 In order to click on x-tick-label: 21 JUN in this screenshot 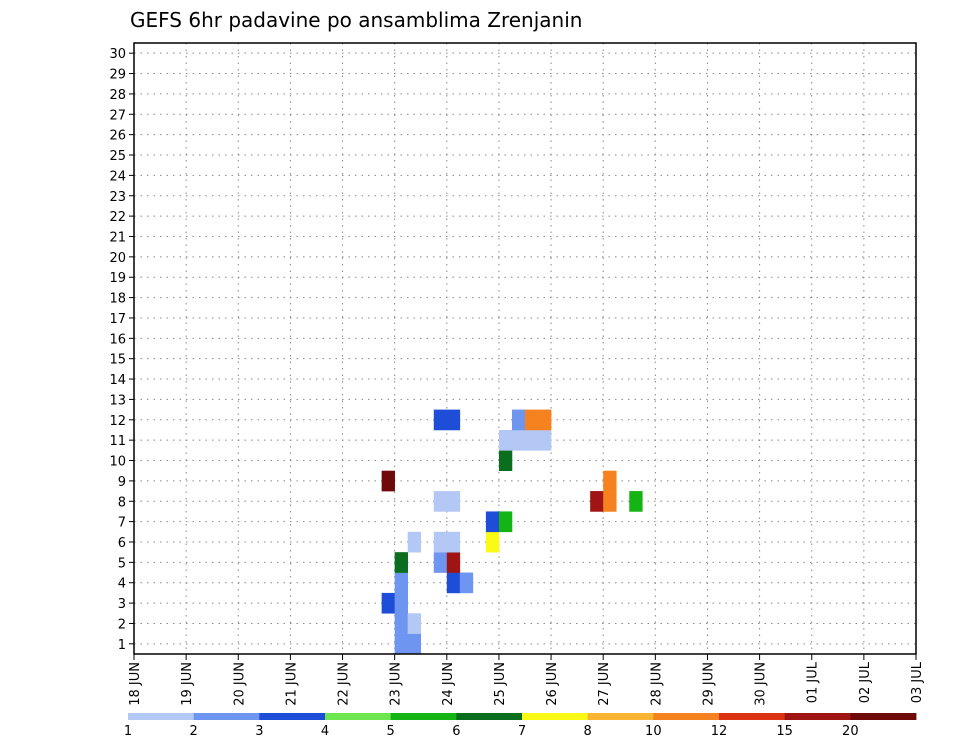, I will do `click(291, 684)`.